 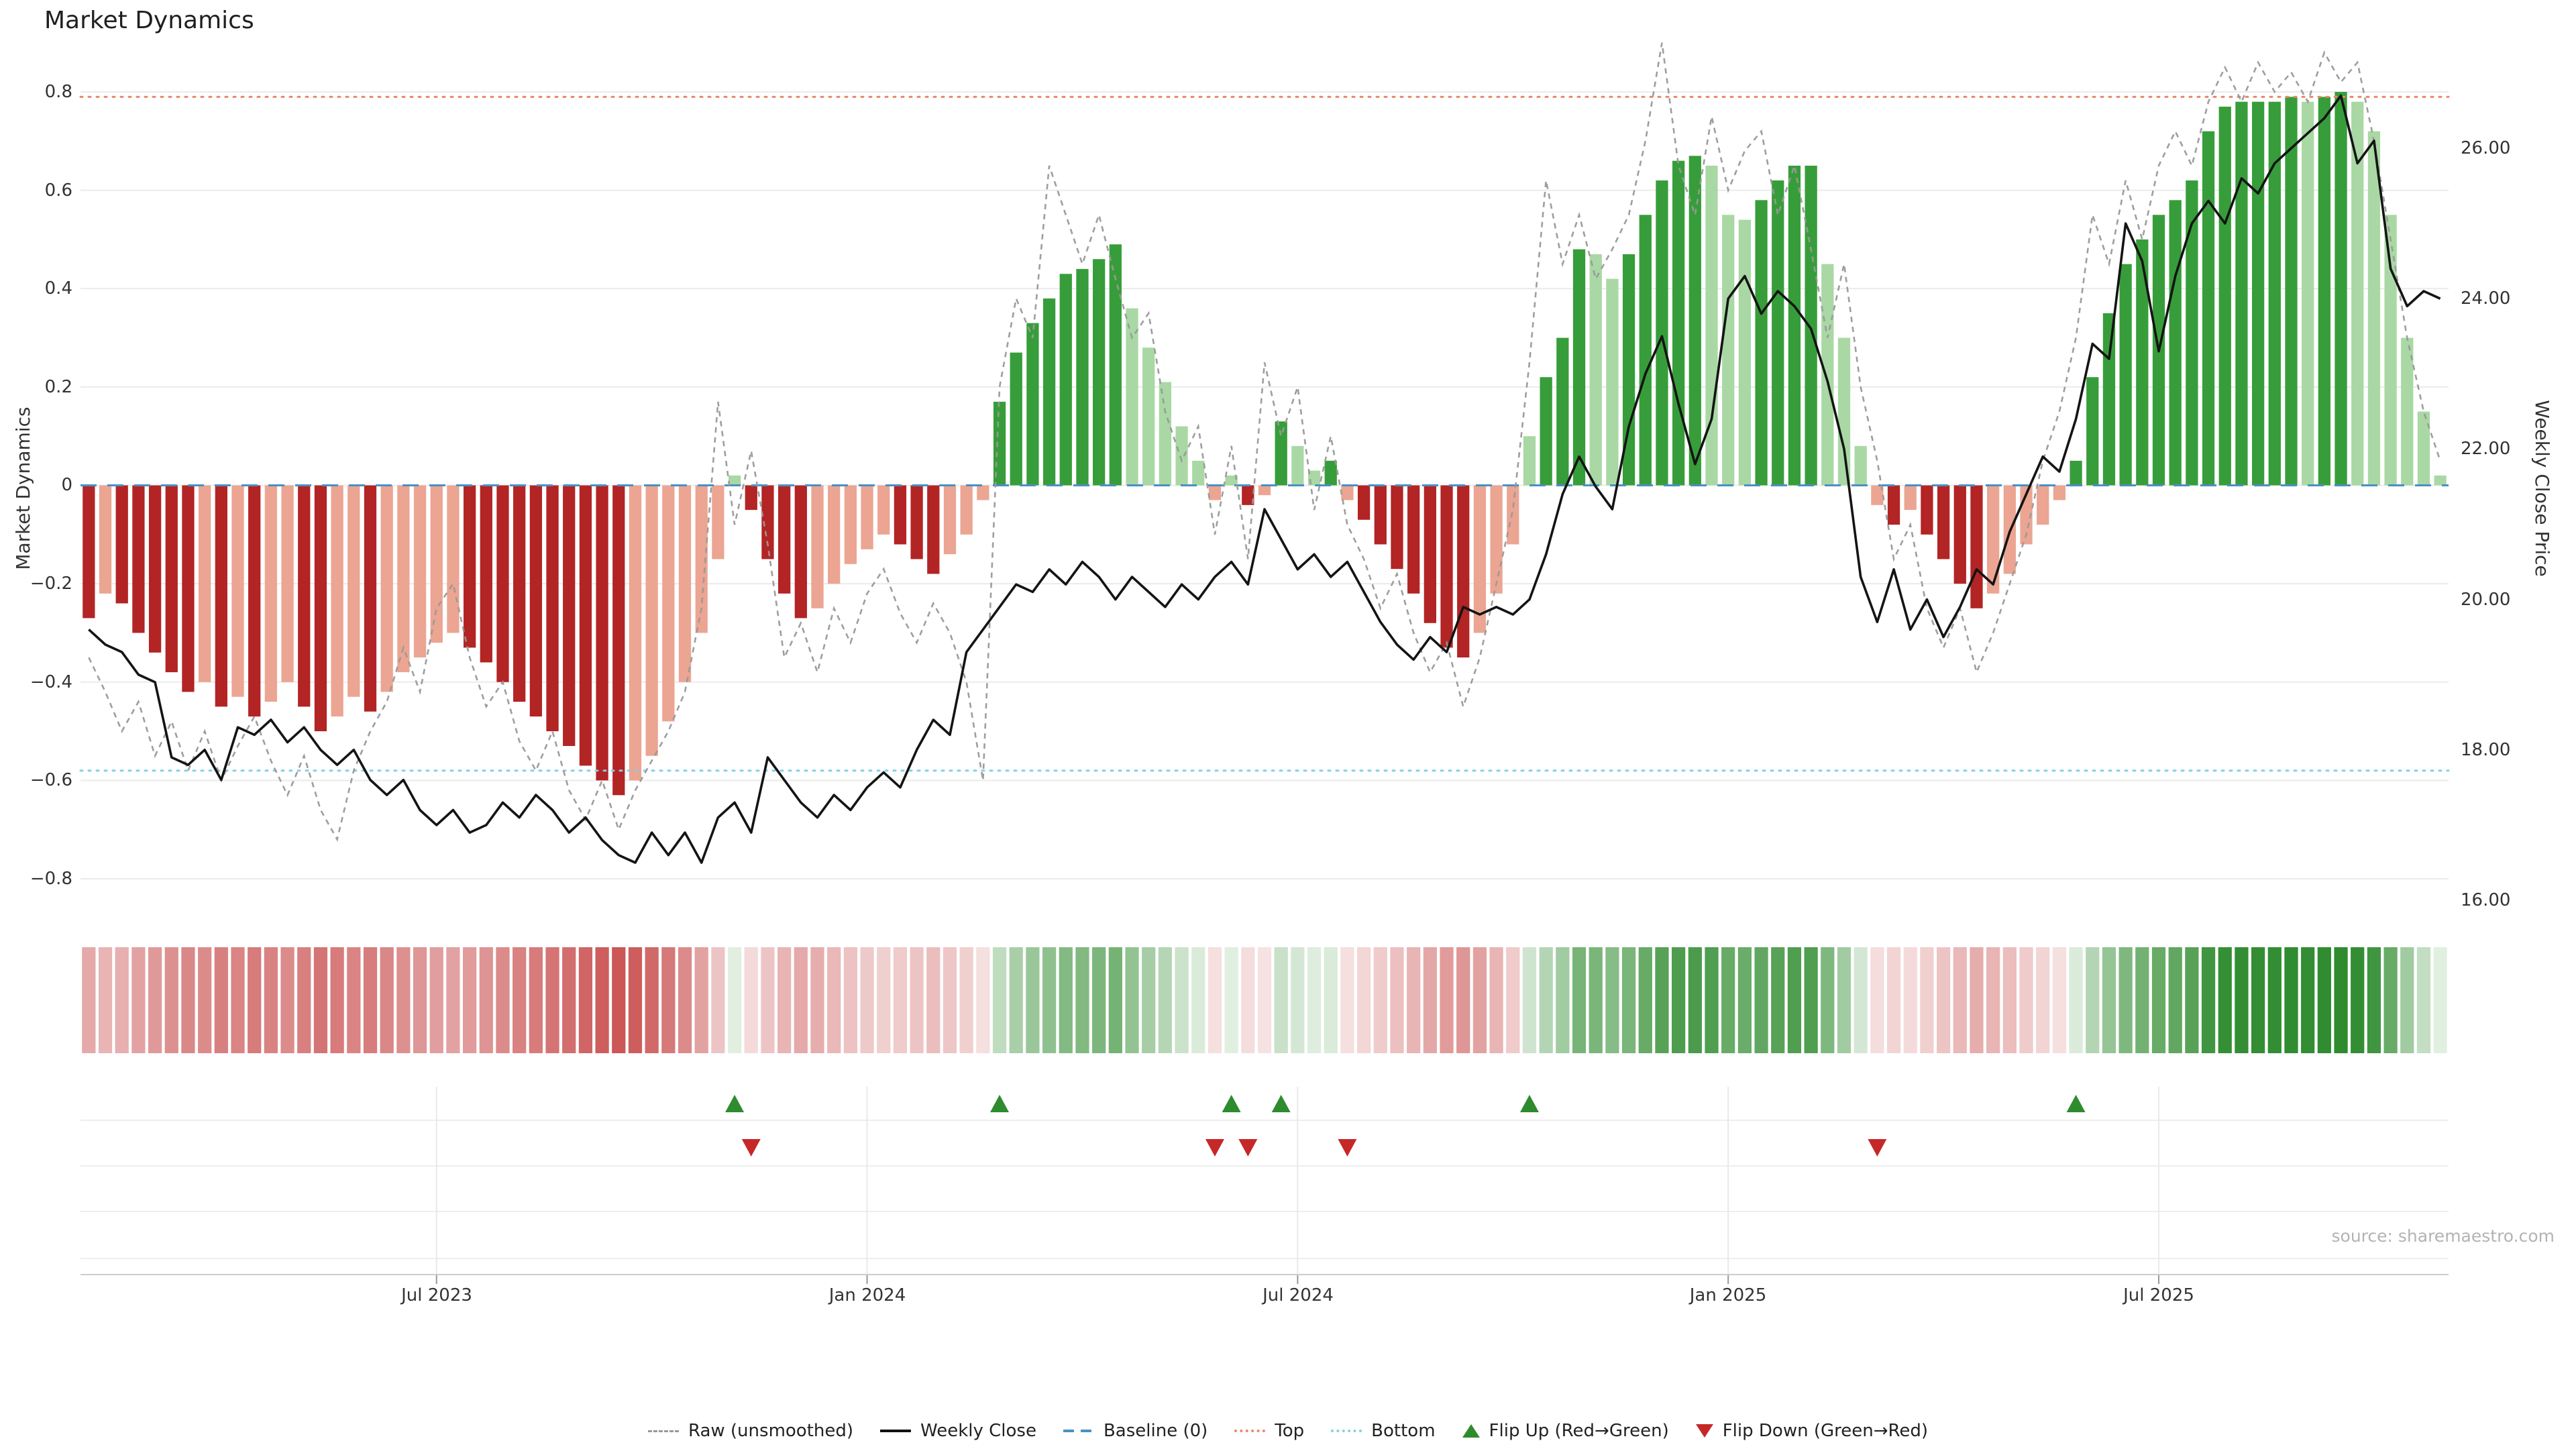 What do you see at coordinates (2486, 298) in the screenshot?
I see `right-axis-tick: 24.00` at bounding box center [2486, 298].